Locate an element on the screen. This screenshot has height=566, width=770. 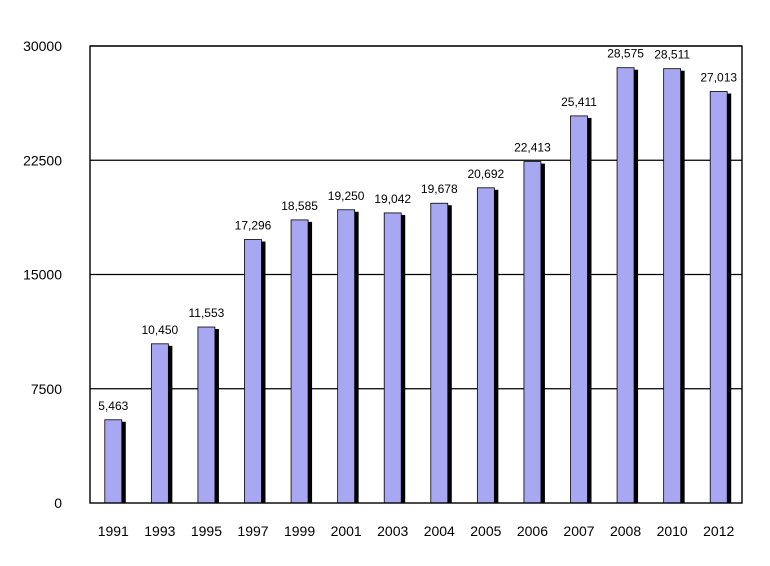
y-tick-label: 15000 is located at coordinates (42, 275).